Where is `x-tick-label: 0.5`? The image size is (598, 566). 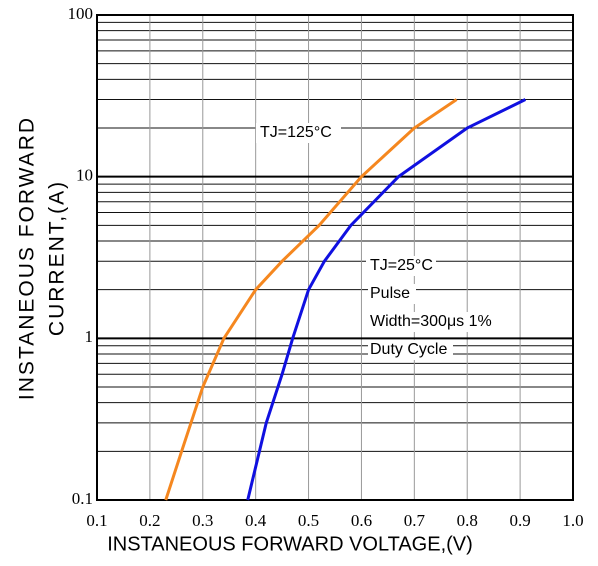
x-tick-label: 0.5 is located at coordinates (308, 520).